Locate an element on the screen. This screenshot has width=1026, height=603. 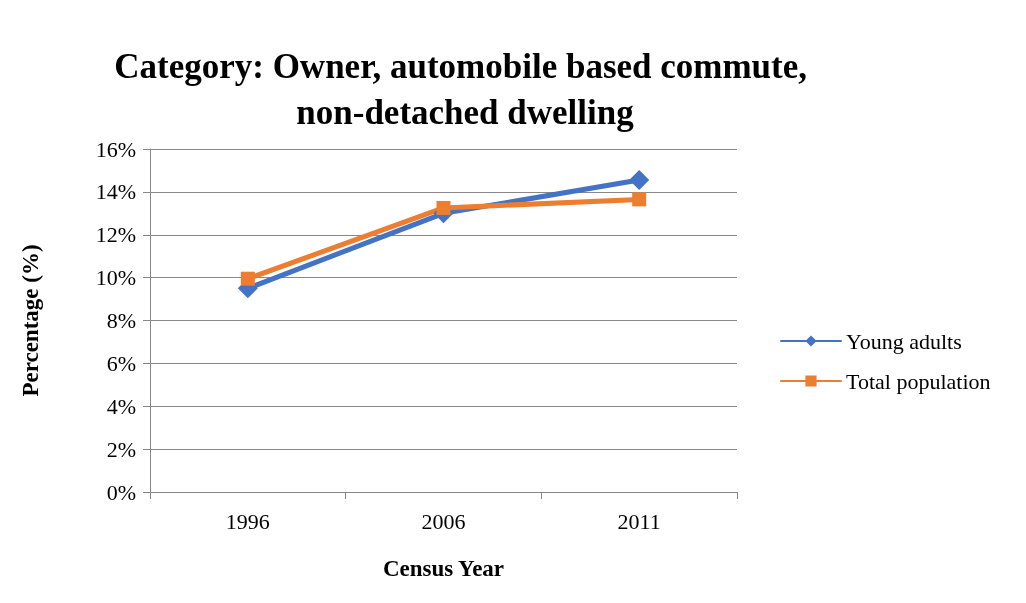
x-tick-label: 1996 is located at coordinates (247, 521).